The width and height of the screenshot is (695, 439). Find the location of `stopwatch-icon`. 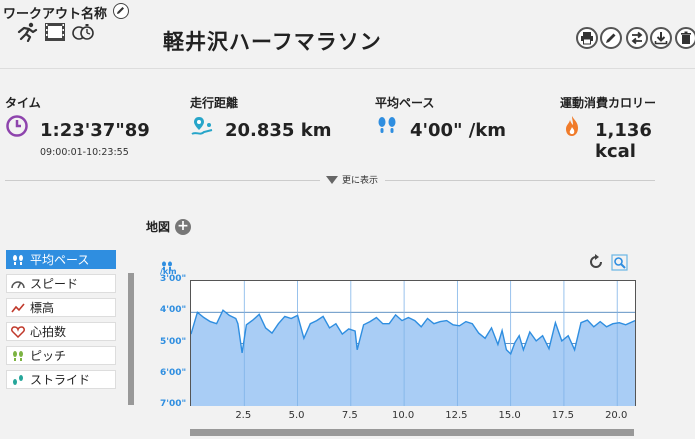

stopwatch-icon is located at coordinates (82, 32).